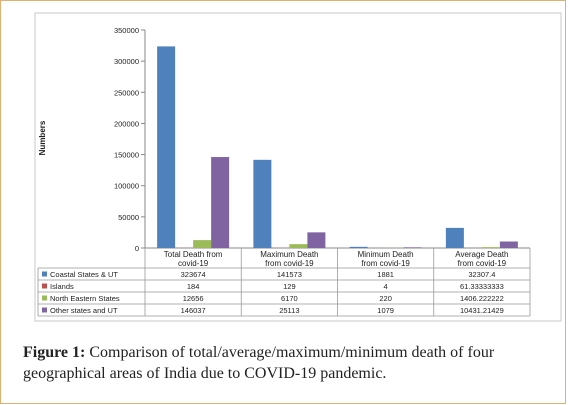 This screenshot has width=568, height=405. I want to click on y-tick-label-4: 200000, so click(126, 123).